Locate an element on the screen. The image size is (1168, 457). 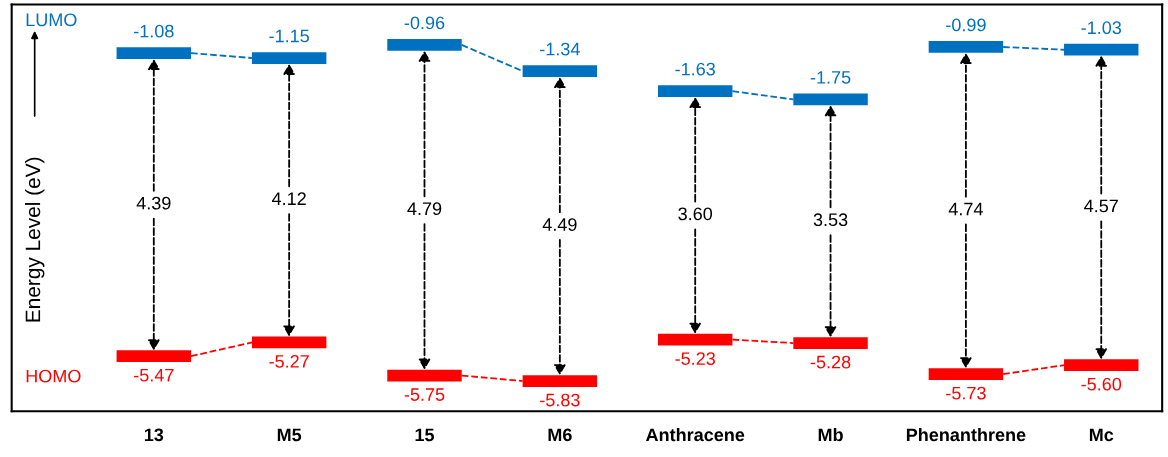
legend-label: HOMO is located at coordinates (53, 376).